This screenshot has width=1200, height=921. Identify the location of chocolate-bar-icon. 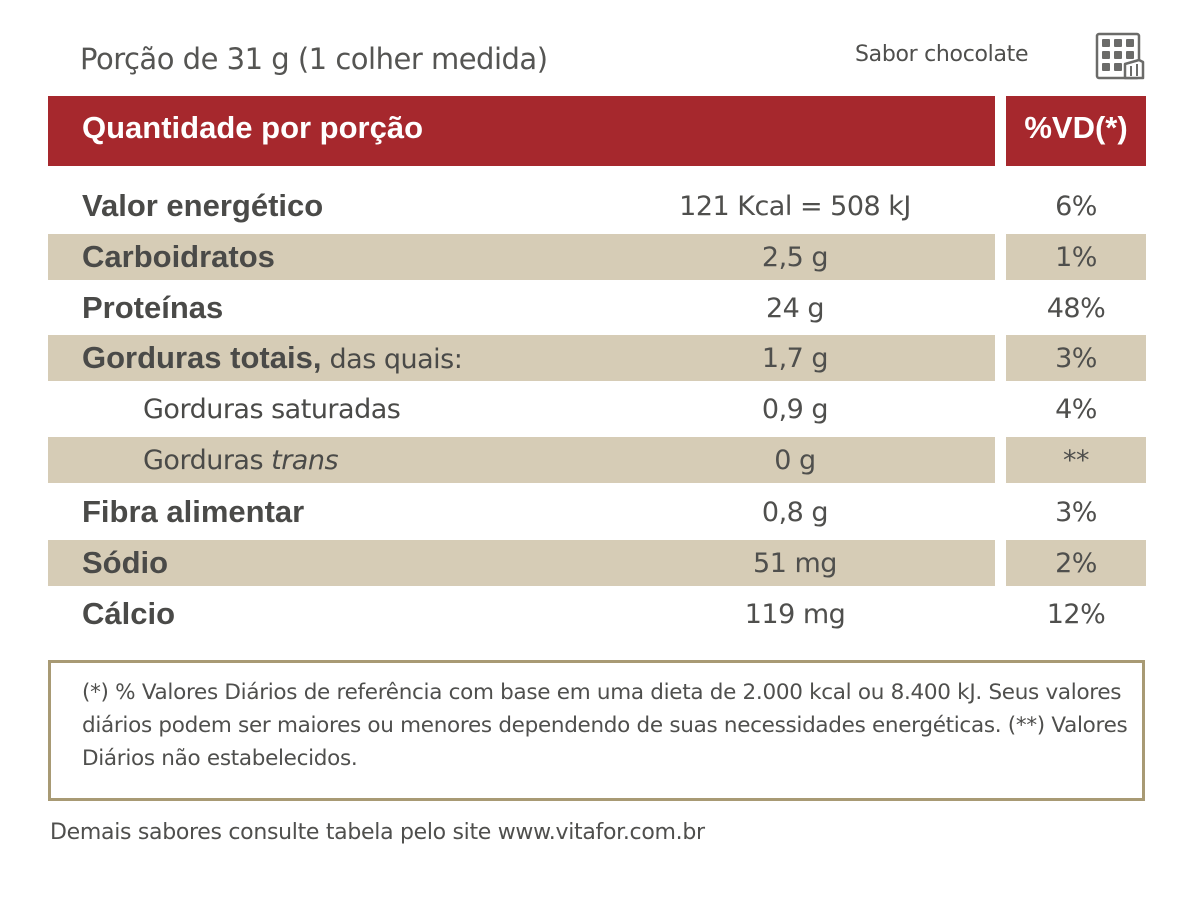
(1120, 56).